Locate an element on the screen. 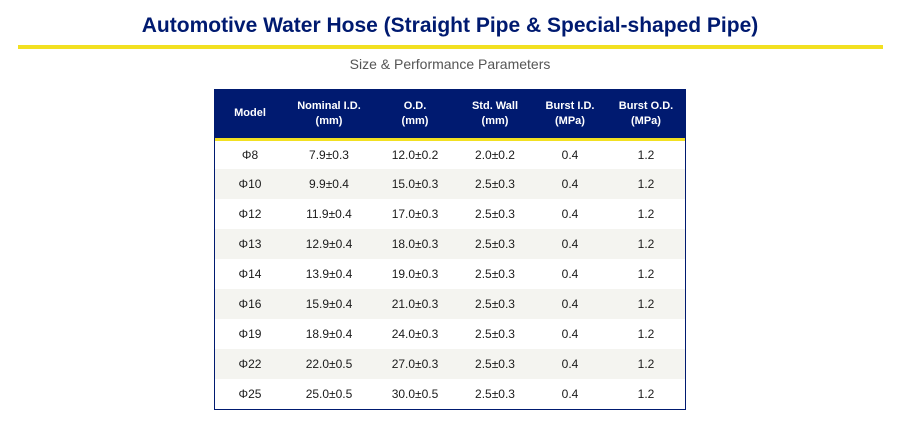 The width and height of the screenshot is (900, 421). cell-std-wall: 2.0±0.2 is located at coordinates (495, 154).